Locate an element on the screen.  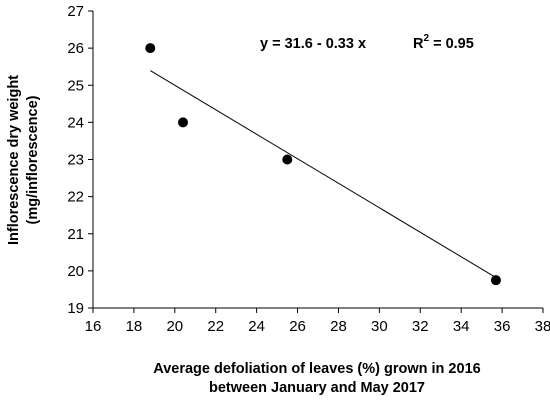
x-axis-ticks: 16 18 20 22 24 26 28 30 32 34 36 38 is located at coordinates (317, 321).